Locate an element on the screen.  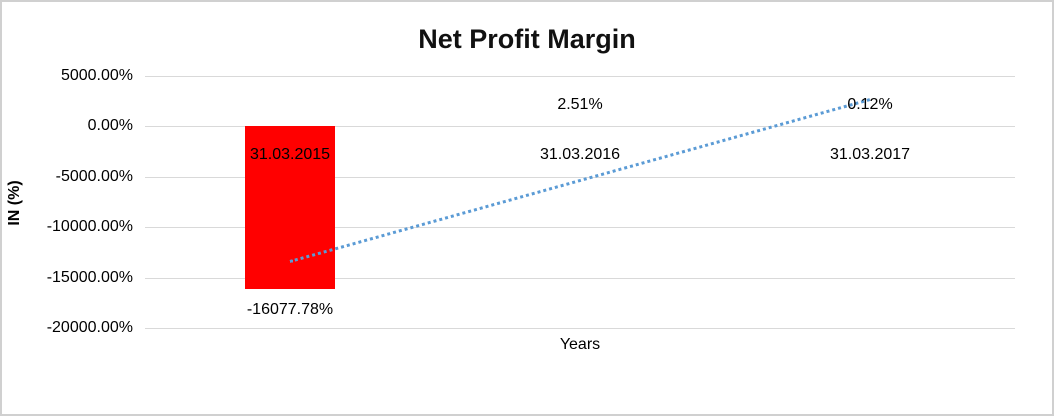
y-tick-label: -5000.00% is located at coordinates (94, 176).